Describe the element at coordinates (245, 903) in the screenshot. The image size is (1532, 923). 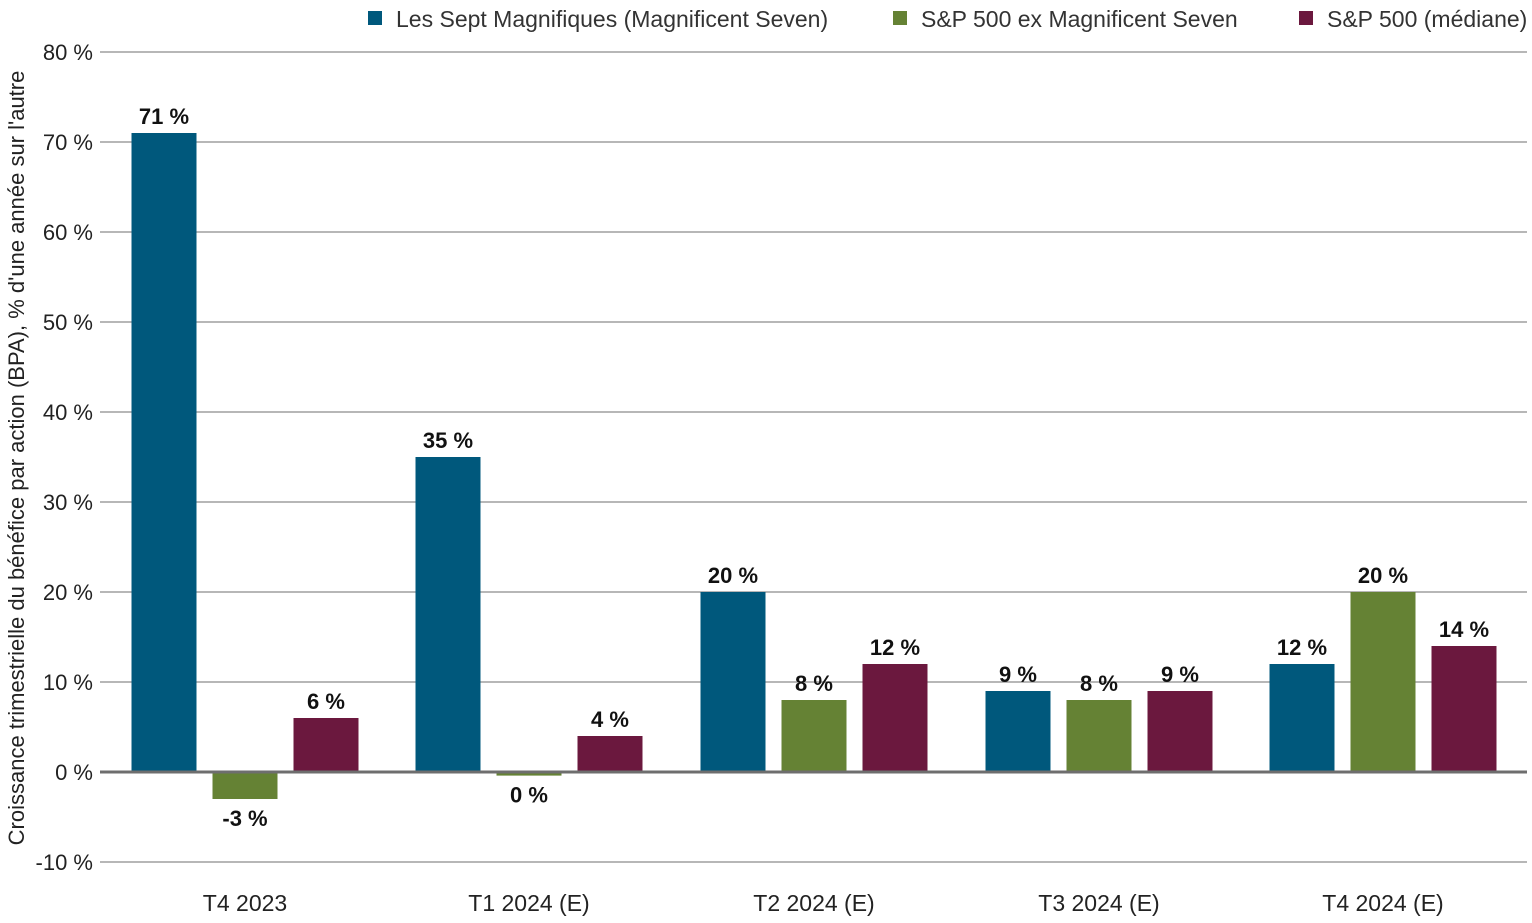
I see `x-tick-label: T4 2023` at that location.